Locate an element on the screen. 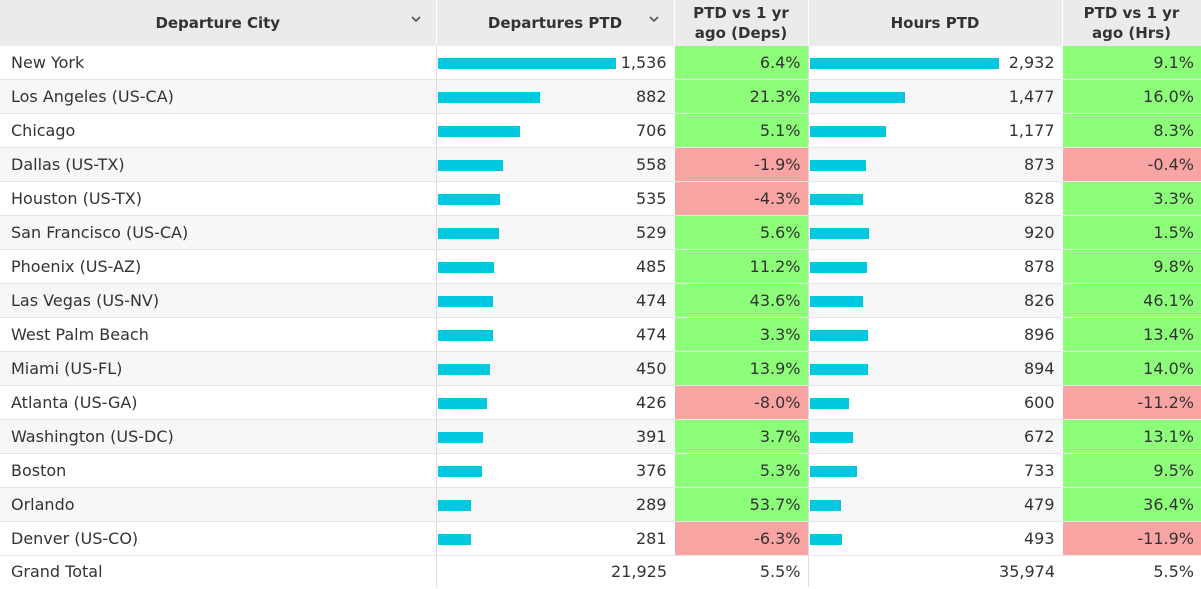 The image size is (1201, 589). header-departure-city: Departure City is located at coordinates (218, 23).